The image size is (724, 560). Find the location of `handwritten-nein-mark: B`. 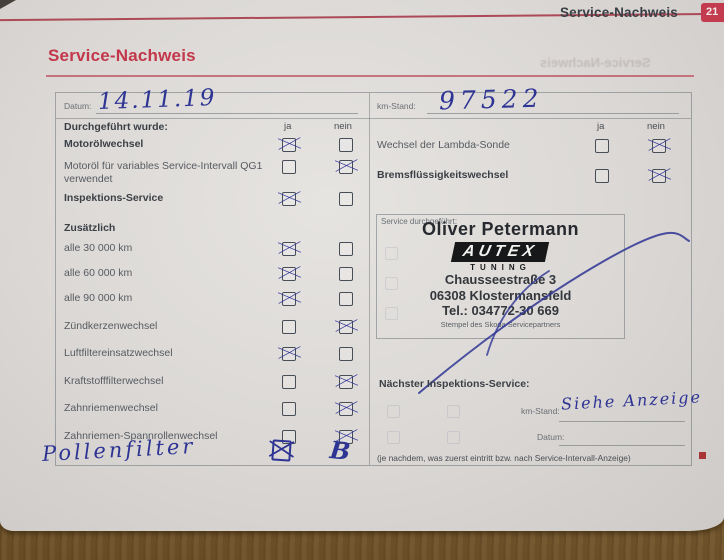

handwritten-nein-mark: B is located at coordinates (340, 450).